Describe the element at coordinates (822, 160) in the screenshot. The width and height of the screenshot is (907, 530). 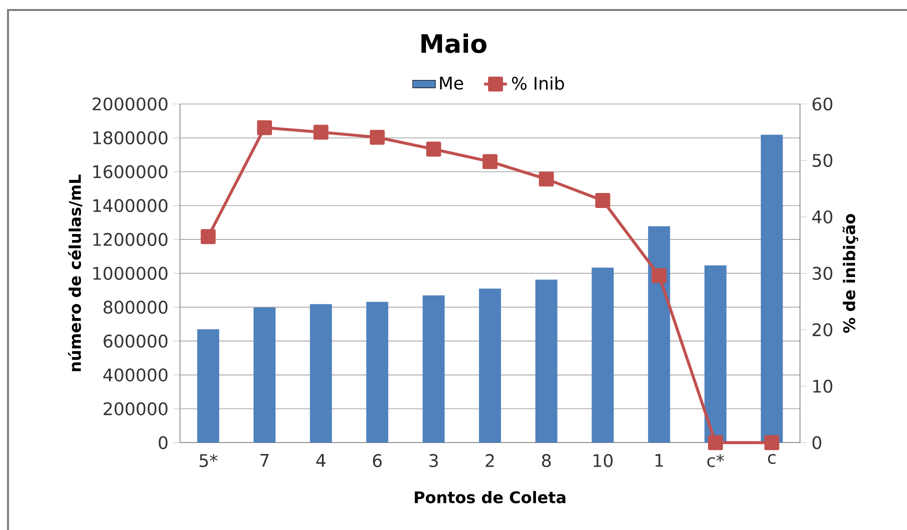
I see `y2-tick-label: 50` at that location.